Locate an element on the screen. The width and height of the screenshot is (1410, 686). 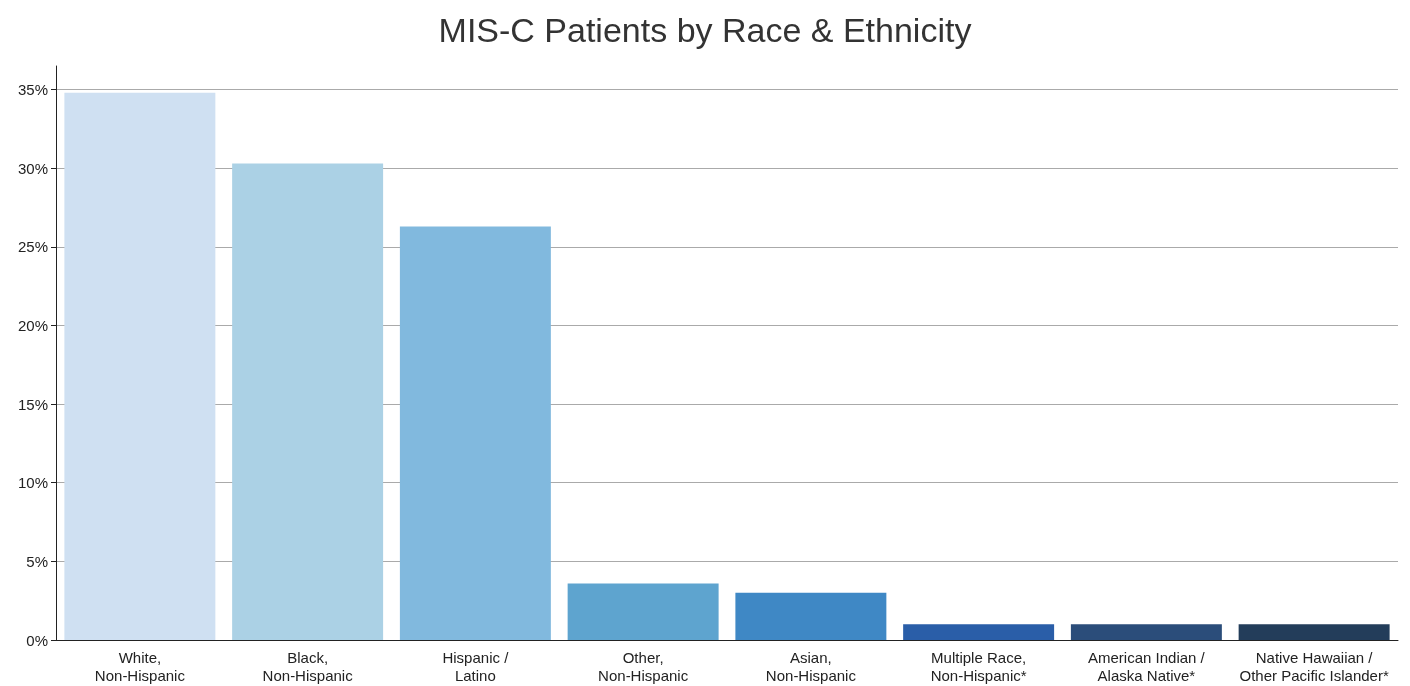
x-tick-label: Hispanic / Latino is located at coordinates (476, 666).